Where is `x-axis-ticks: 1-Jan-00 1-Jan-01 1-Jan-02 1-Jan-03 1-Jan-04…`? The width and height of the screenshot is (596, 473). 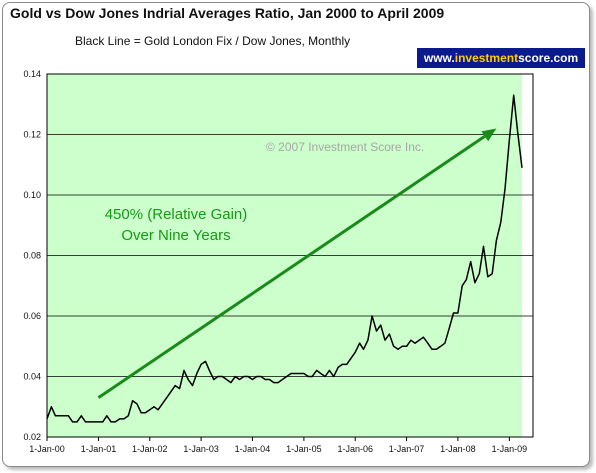 x-axis-ticks: 1-Jan-00 1-Jan-01 1-Jan-02 1-Jan-03 1-Jan-04… is located at coordinates (278, 445).